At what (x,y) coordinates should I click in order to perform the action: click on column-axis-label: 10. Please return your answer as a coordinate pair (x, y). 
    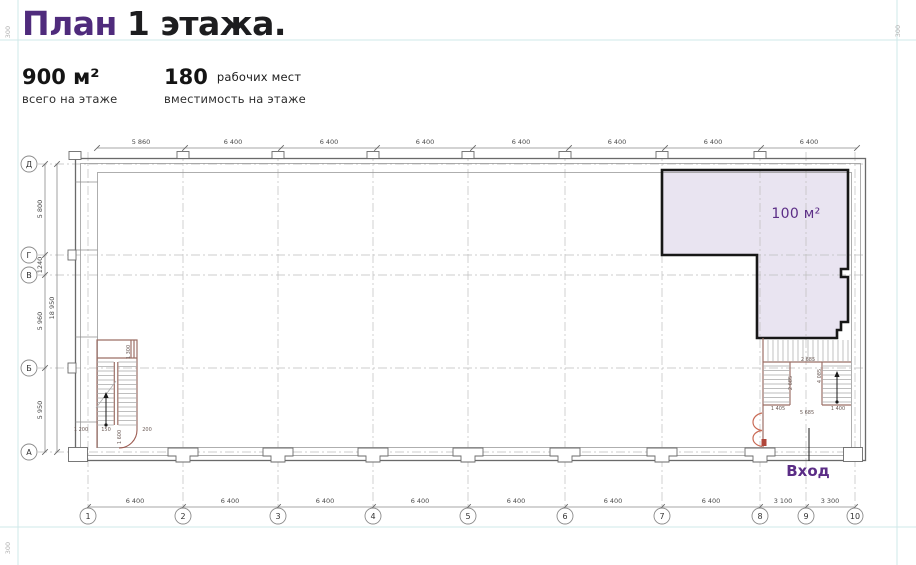
    Looking at the image, I should click on (855, 516).